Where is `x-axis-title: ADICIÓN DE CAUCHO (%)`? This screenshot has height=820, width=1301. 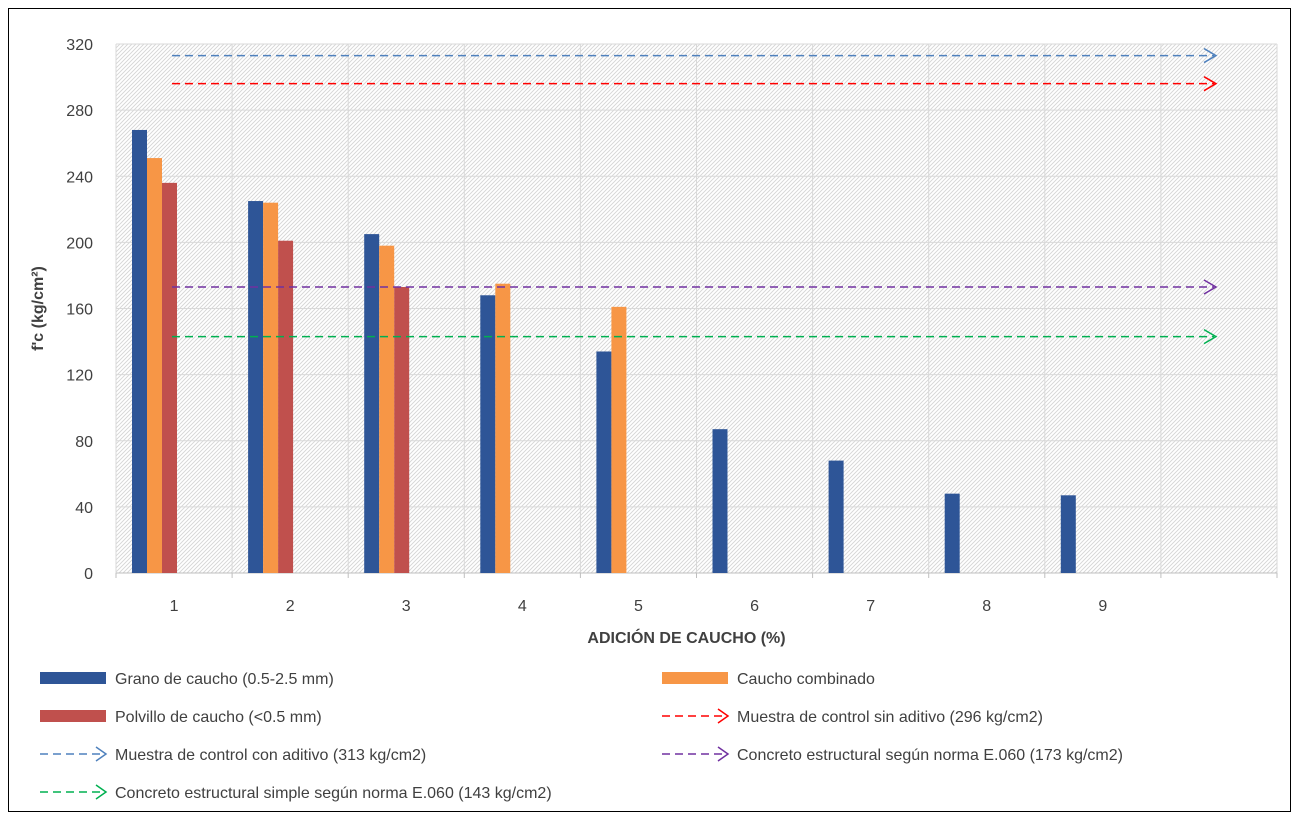 x-axis-title: ADICIÓN DE CAUCHO (%) is located at coordinates (686, 637).